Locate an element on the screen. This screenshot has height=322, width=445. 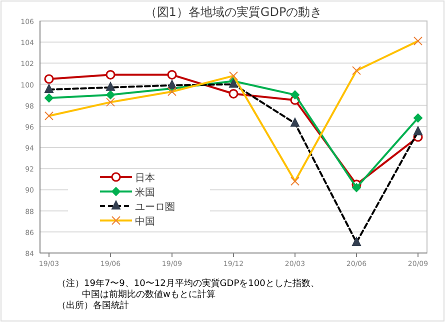
legend-label: 米国 is located at coordinates (145, 192).